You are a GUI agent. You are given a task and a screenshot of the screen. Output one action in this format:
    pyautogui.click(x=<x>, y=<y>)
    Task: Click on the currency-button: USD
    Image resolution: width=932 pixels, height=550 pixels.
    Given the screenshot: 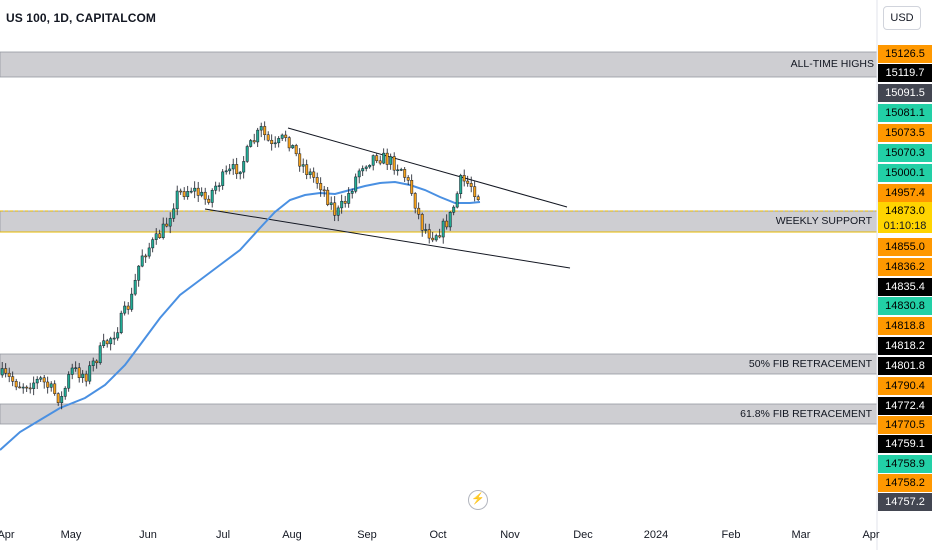 What is the action you would take?
    pyautogui.click(x=902, y=18)
    